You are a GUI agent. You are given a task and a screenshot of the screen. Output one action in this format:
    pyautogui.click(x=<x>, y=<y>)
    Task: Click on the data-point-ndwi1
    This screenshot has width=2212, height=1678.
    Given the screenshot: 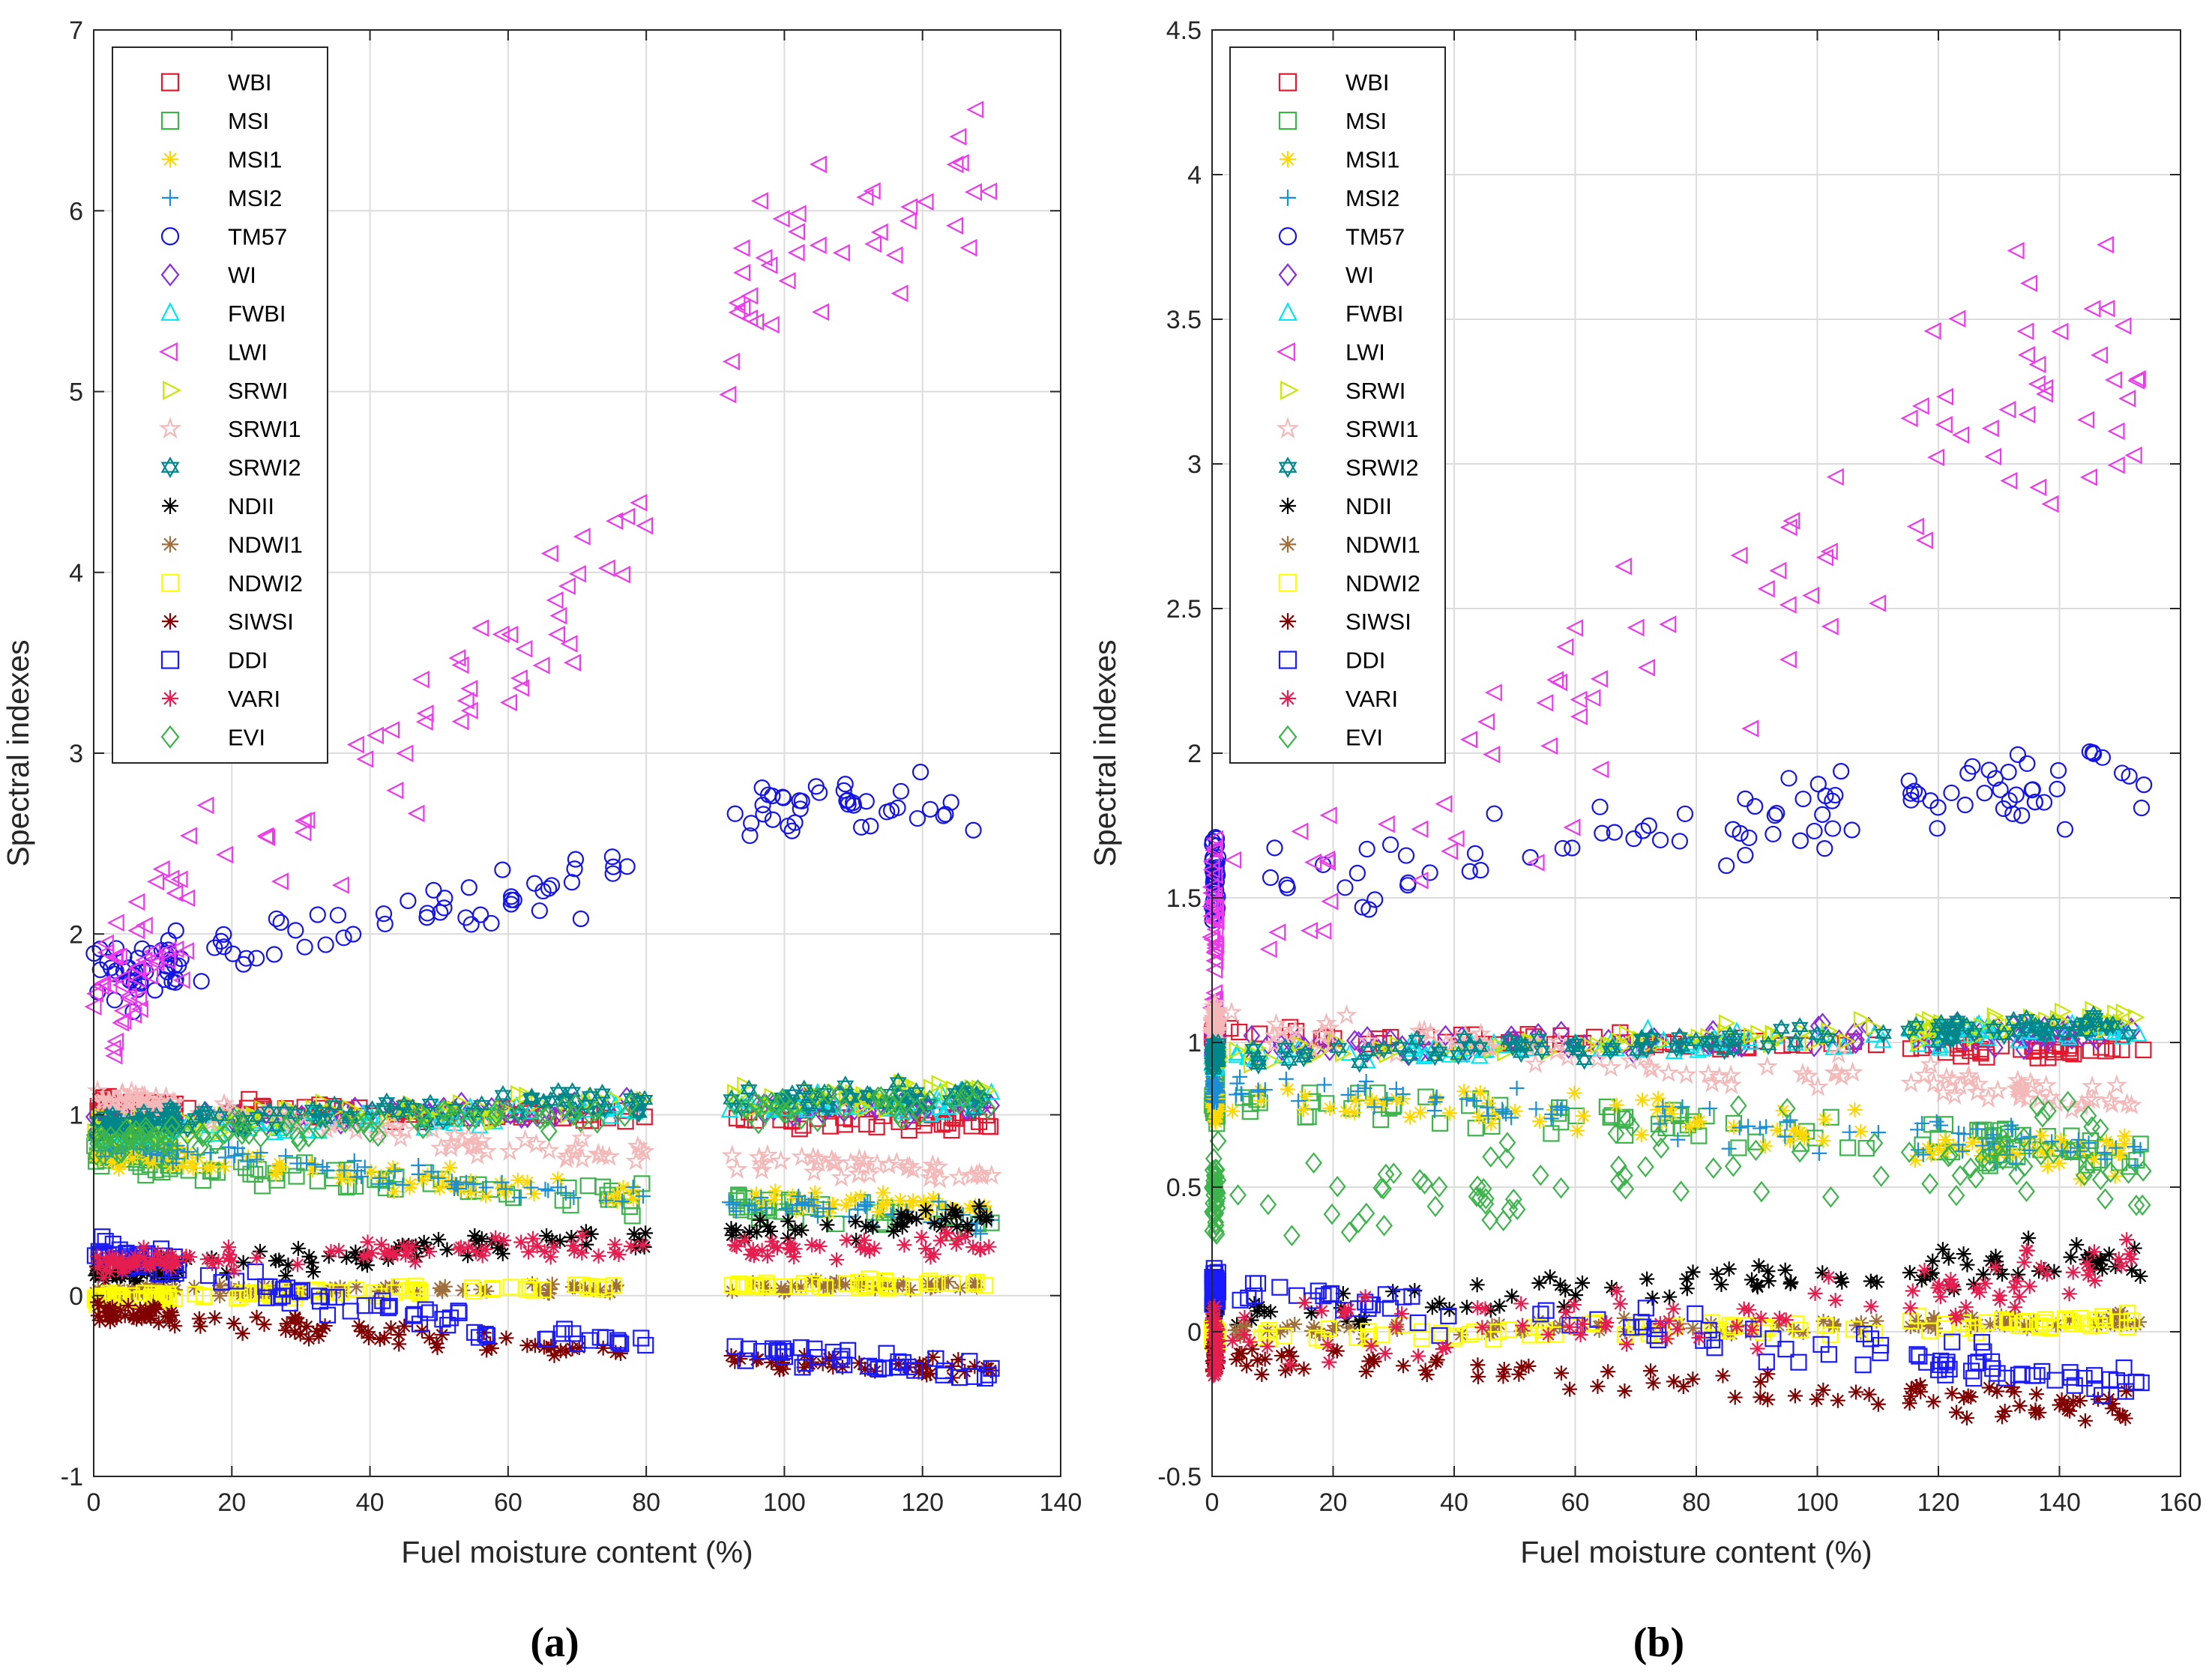 What is the action you would take?
    pyautogui.click(x=1961, y=1317)
    